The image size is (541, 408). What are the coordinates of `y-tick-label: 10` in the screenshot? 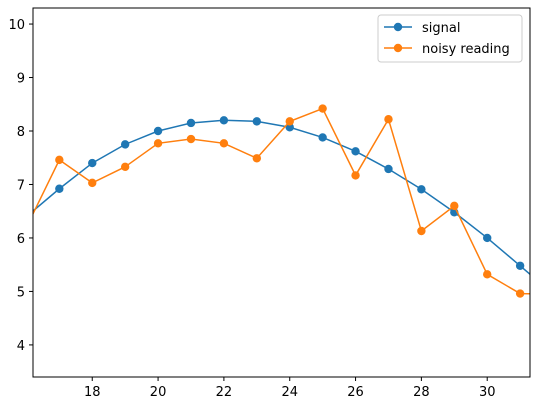 It's located at (16, 25).